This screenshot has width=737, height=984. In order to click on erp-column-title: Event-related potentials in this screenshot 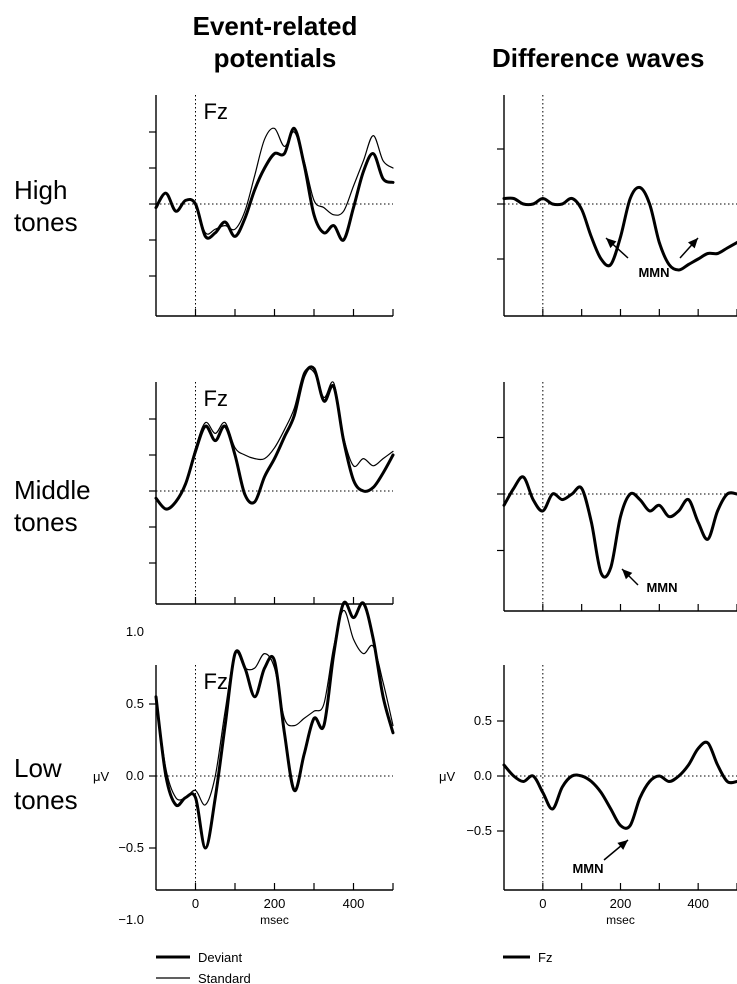, I will do `click(275, 42)`.